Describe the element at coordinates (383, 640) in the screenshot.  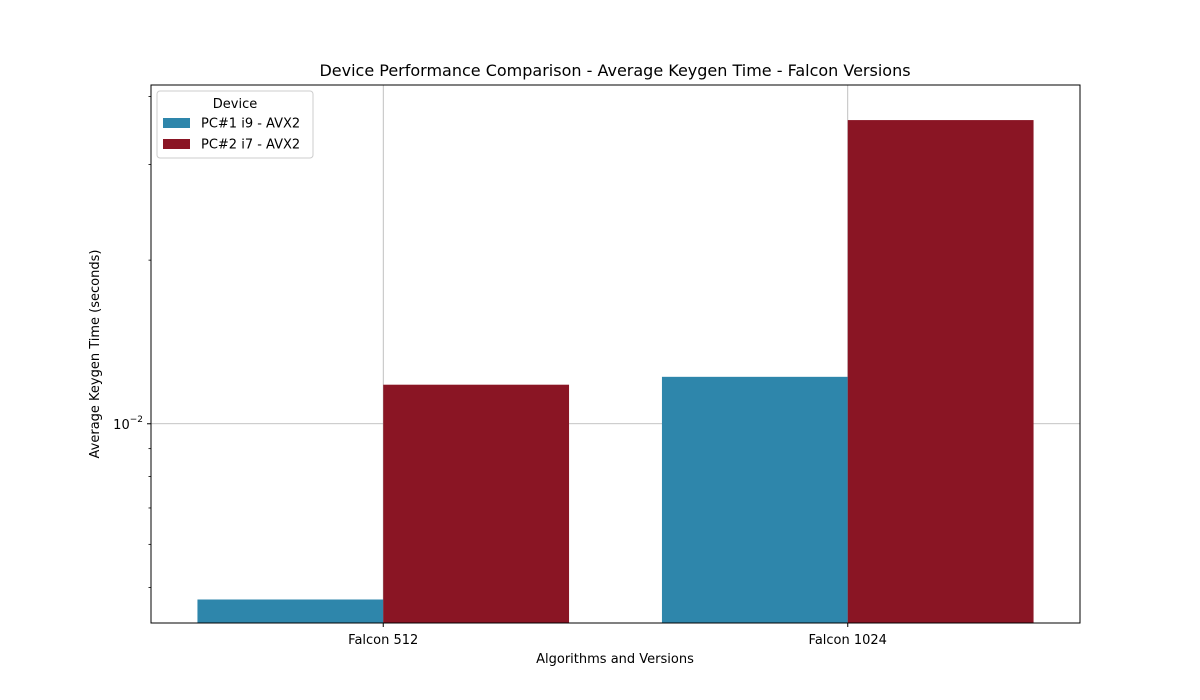
I see `x-tick-label: Falcon 512` at that location.